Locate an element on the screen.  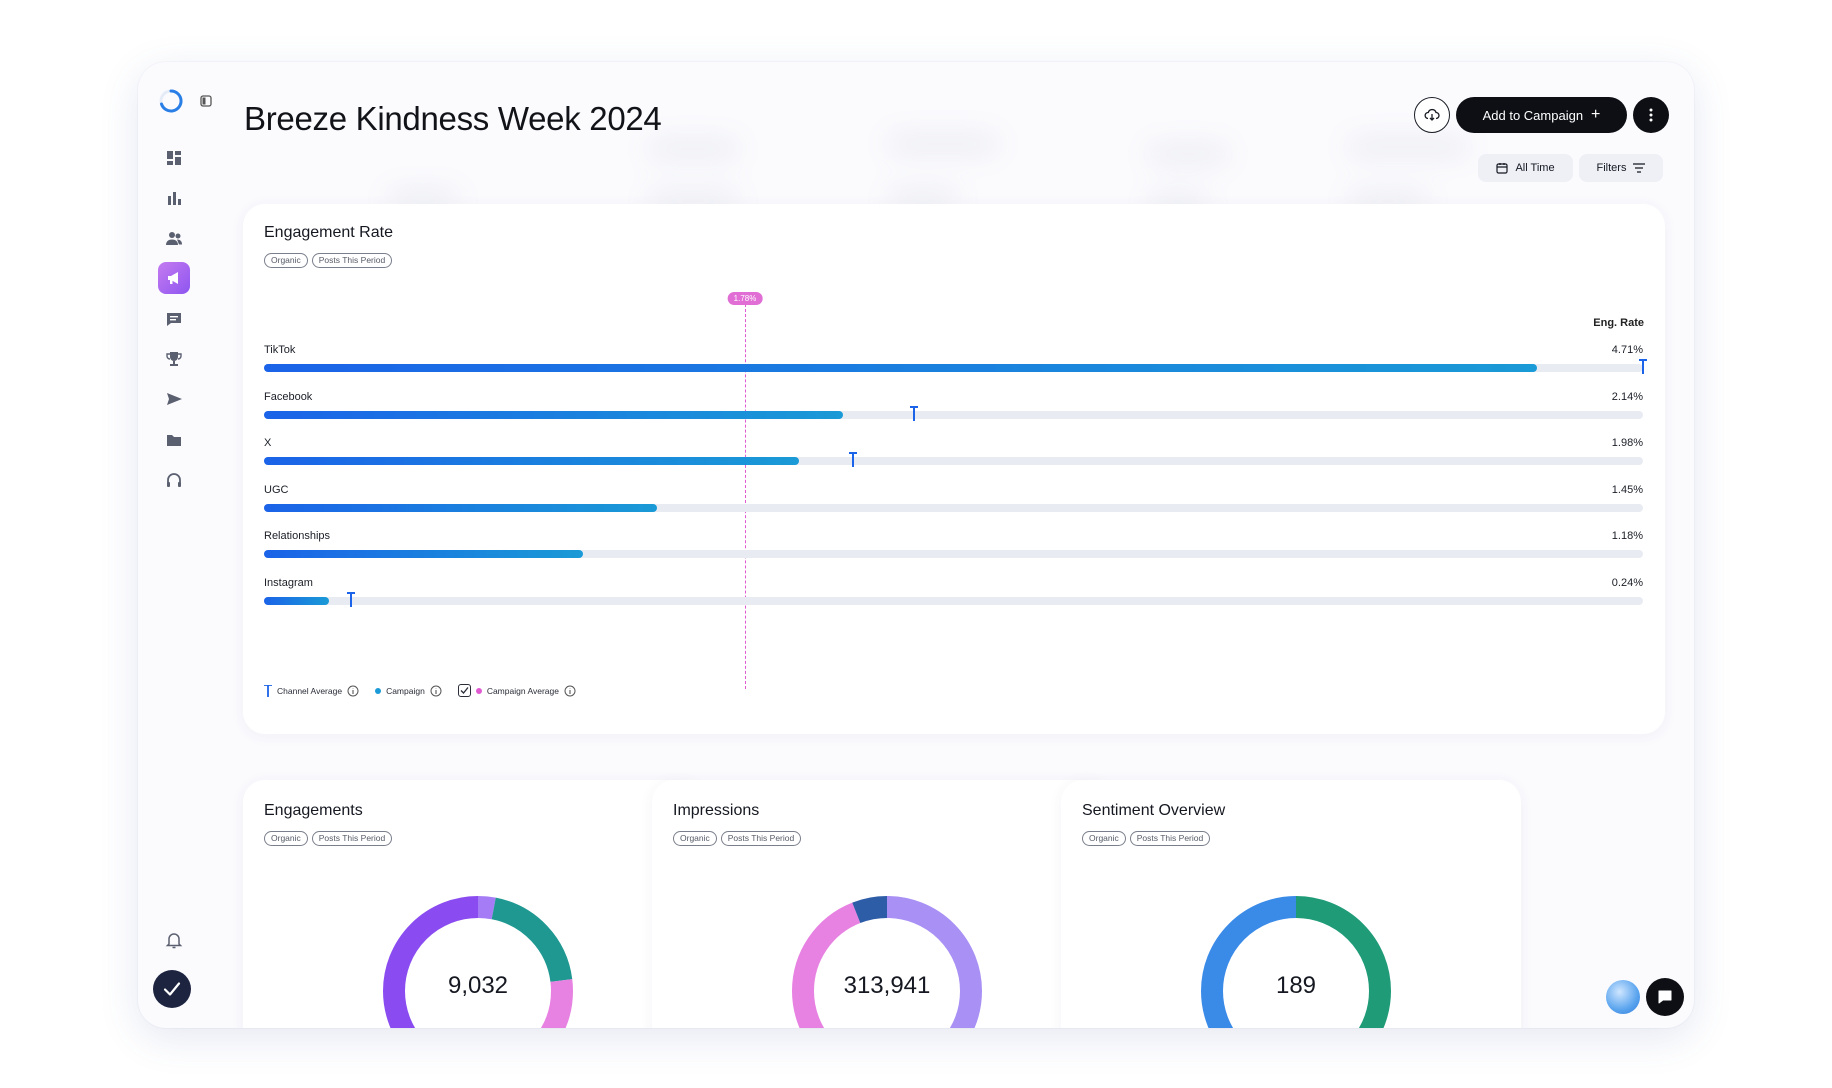
legend-campaign: Campaign is located at coordinates (408, 691).